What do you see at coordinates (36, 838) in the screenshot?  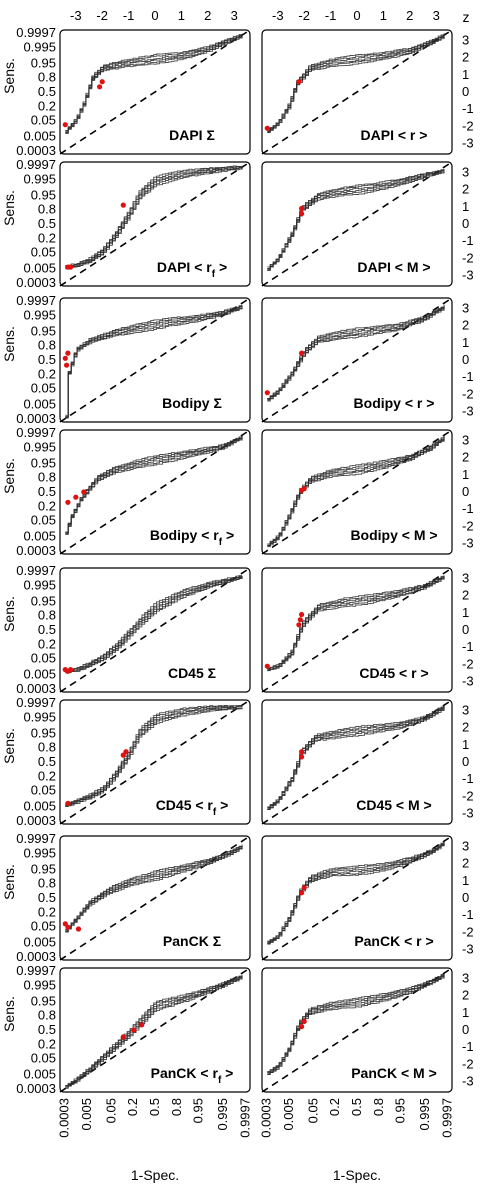 I see `y-tick-label: 0.9997` at bounding box center [36, 838].